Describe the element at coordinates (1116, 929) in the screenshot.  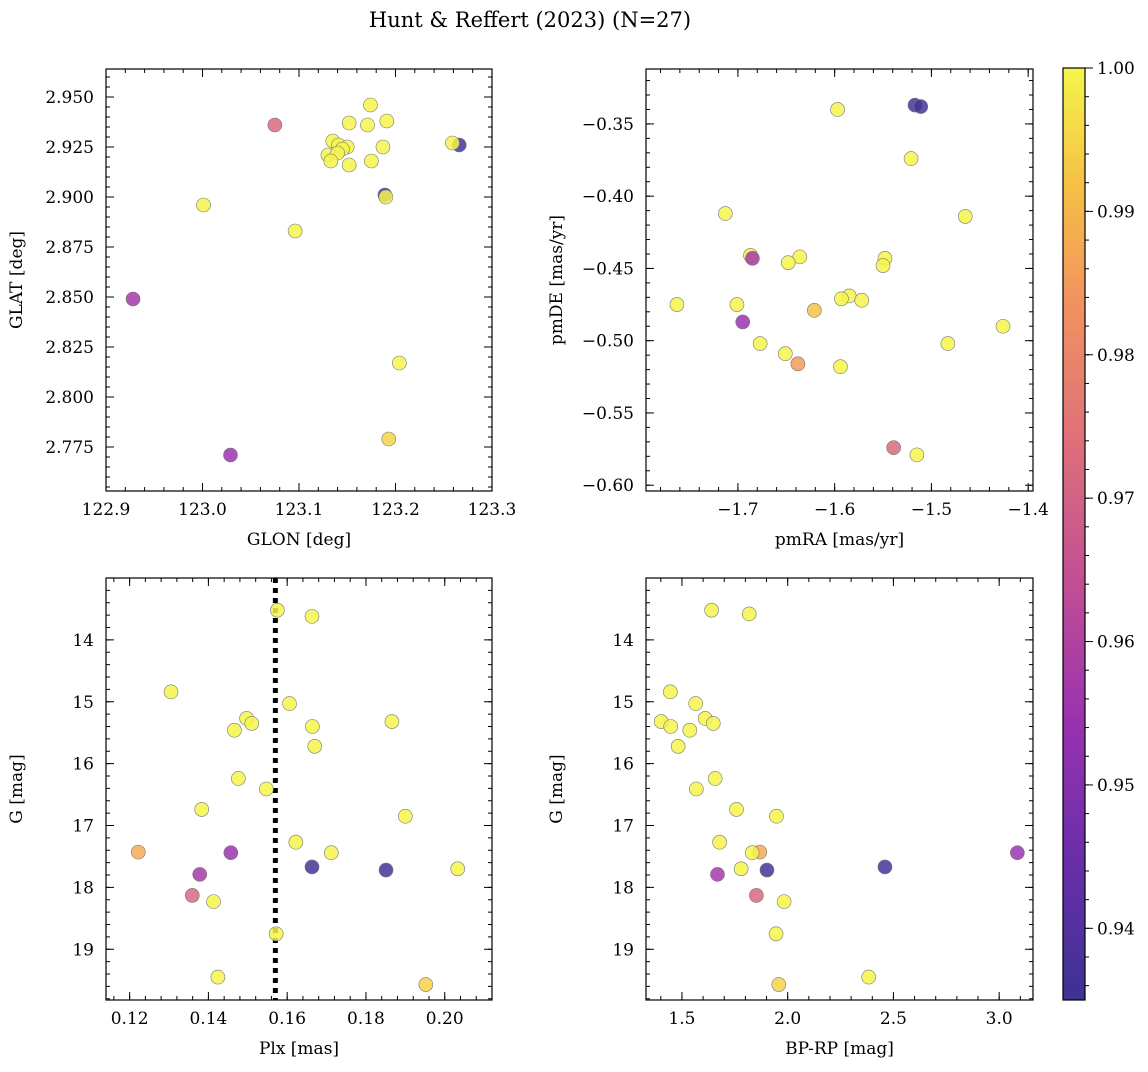
I see `colorbar-tick-label: 0.94` at that location.